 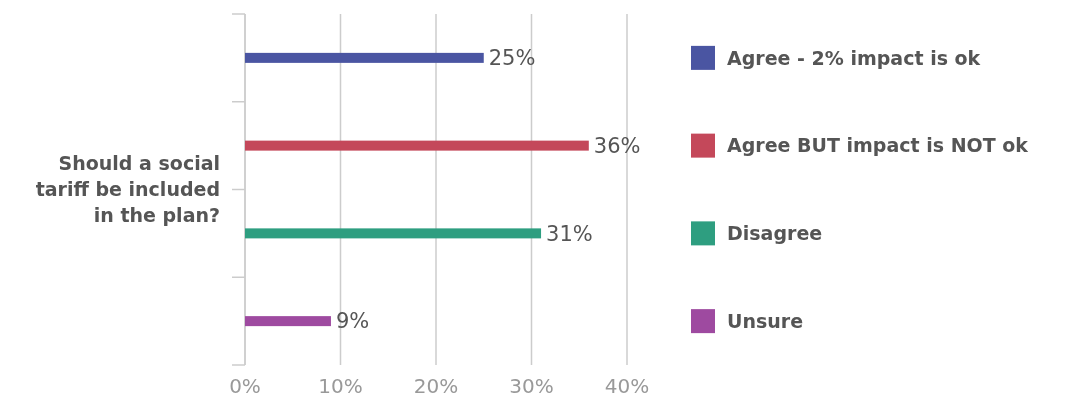 I want to click on legend-label: Agree - 2% impact is ok, so click(x=854, y=57).